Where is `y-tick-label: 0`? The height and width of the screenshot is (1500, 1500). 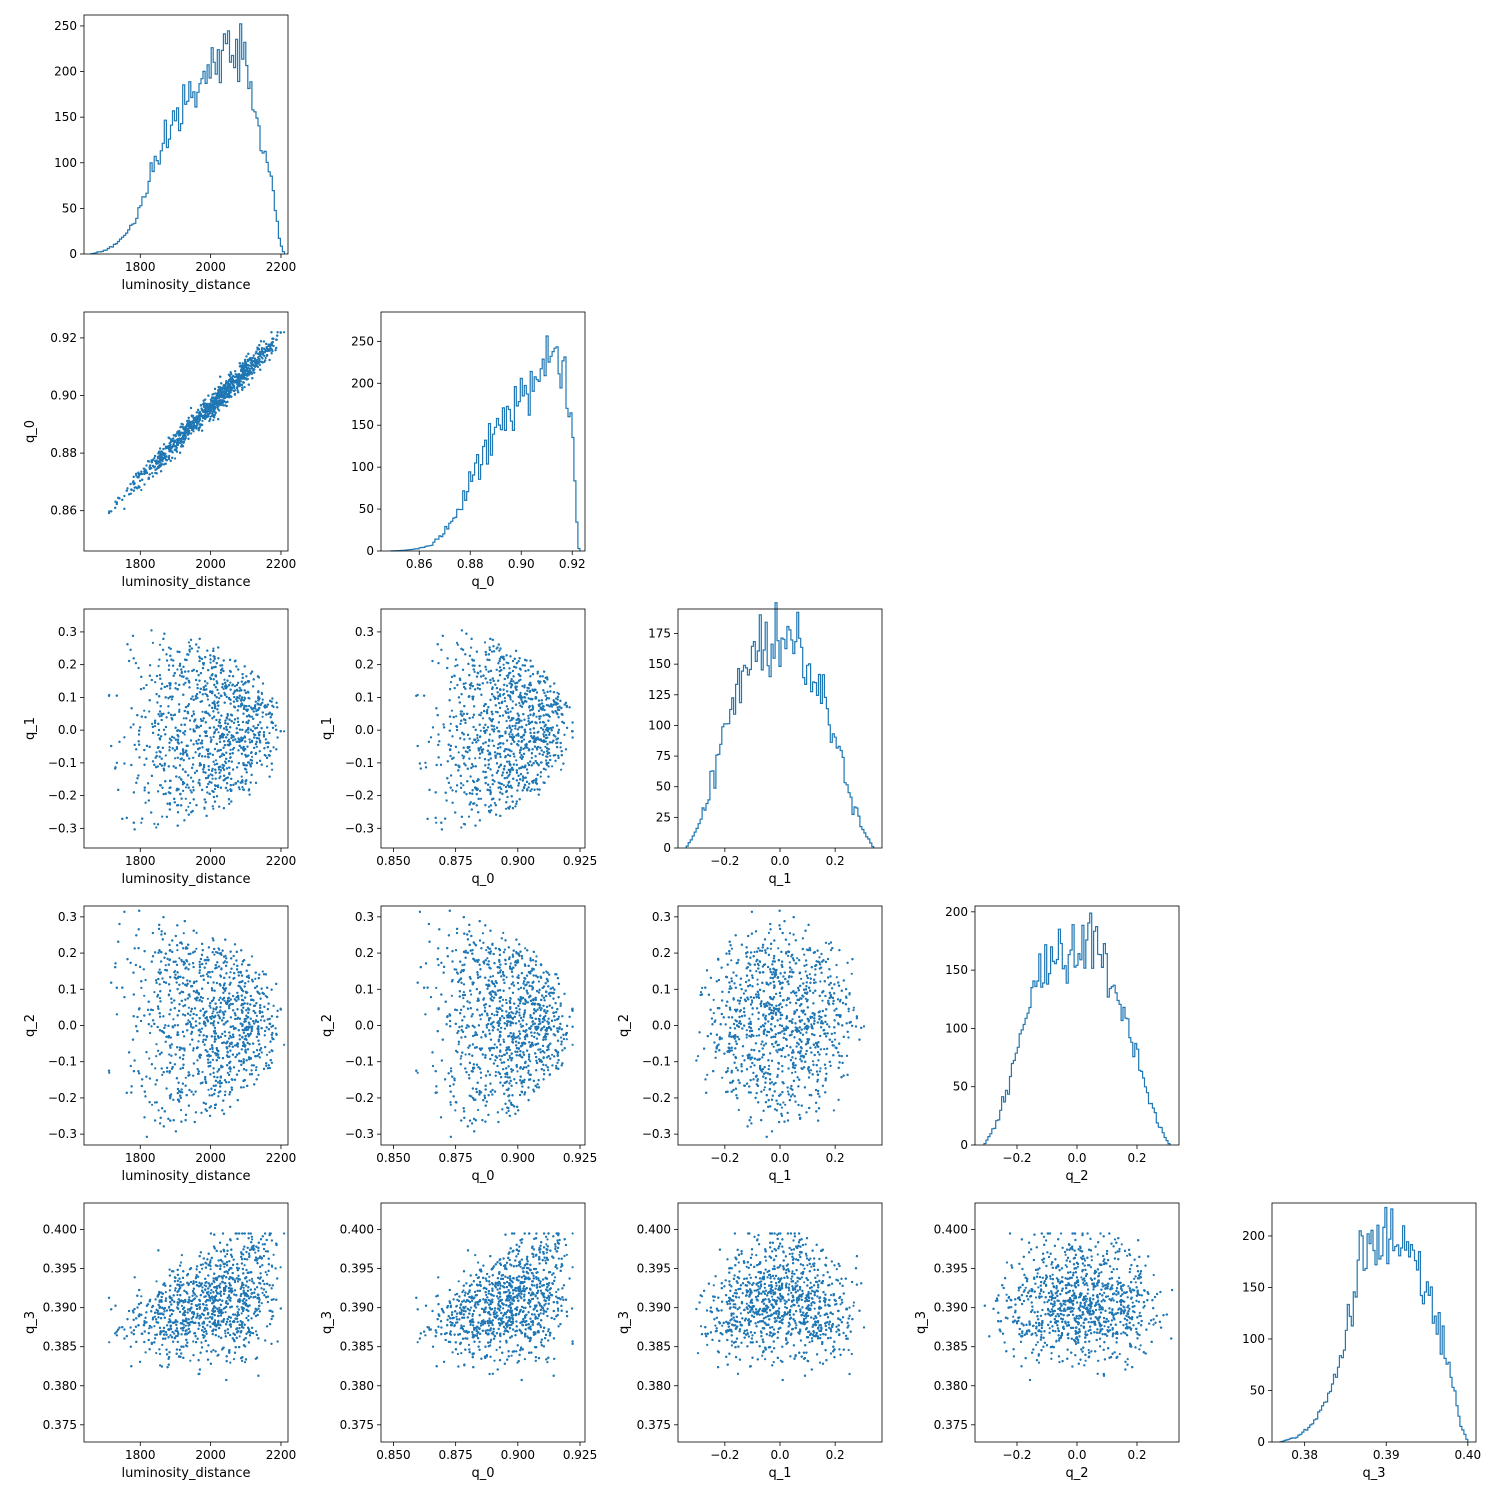
y-tick-label: 0 is located at coordinates (667, 848).